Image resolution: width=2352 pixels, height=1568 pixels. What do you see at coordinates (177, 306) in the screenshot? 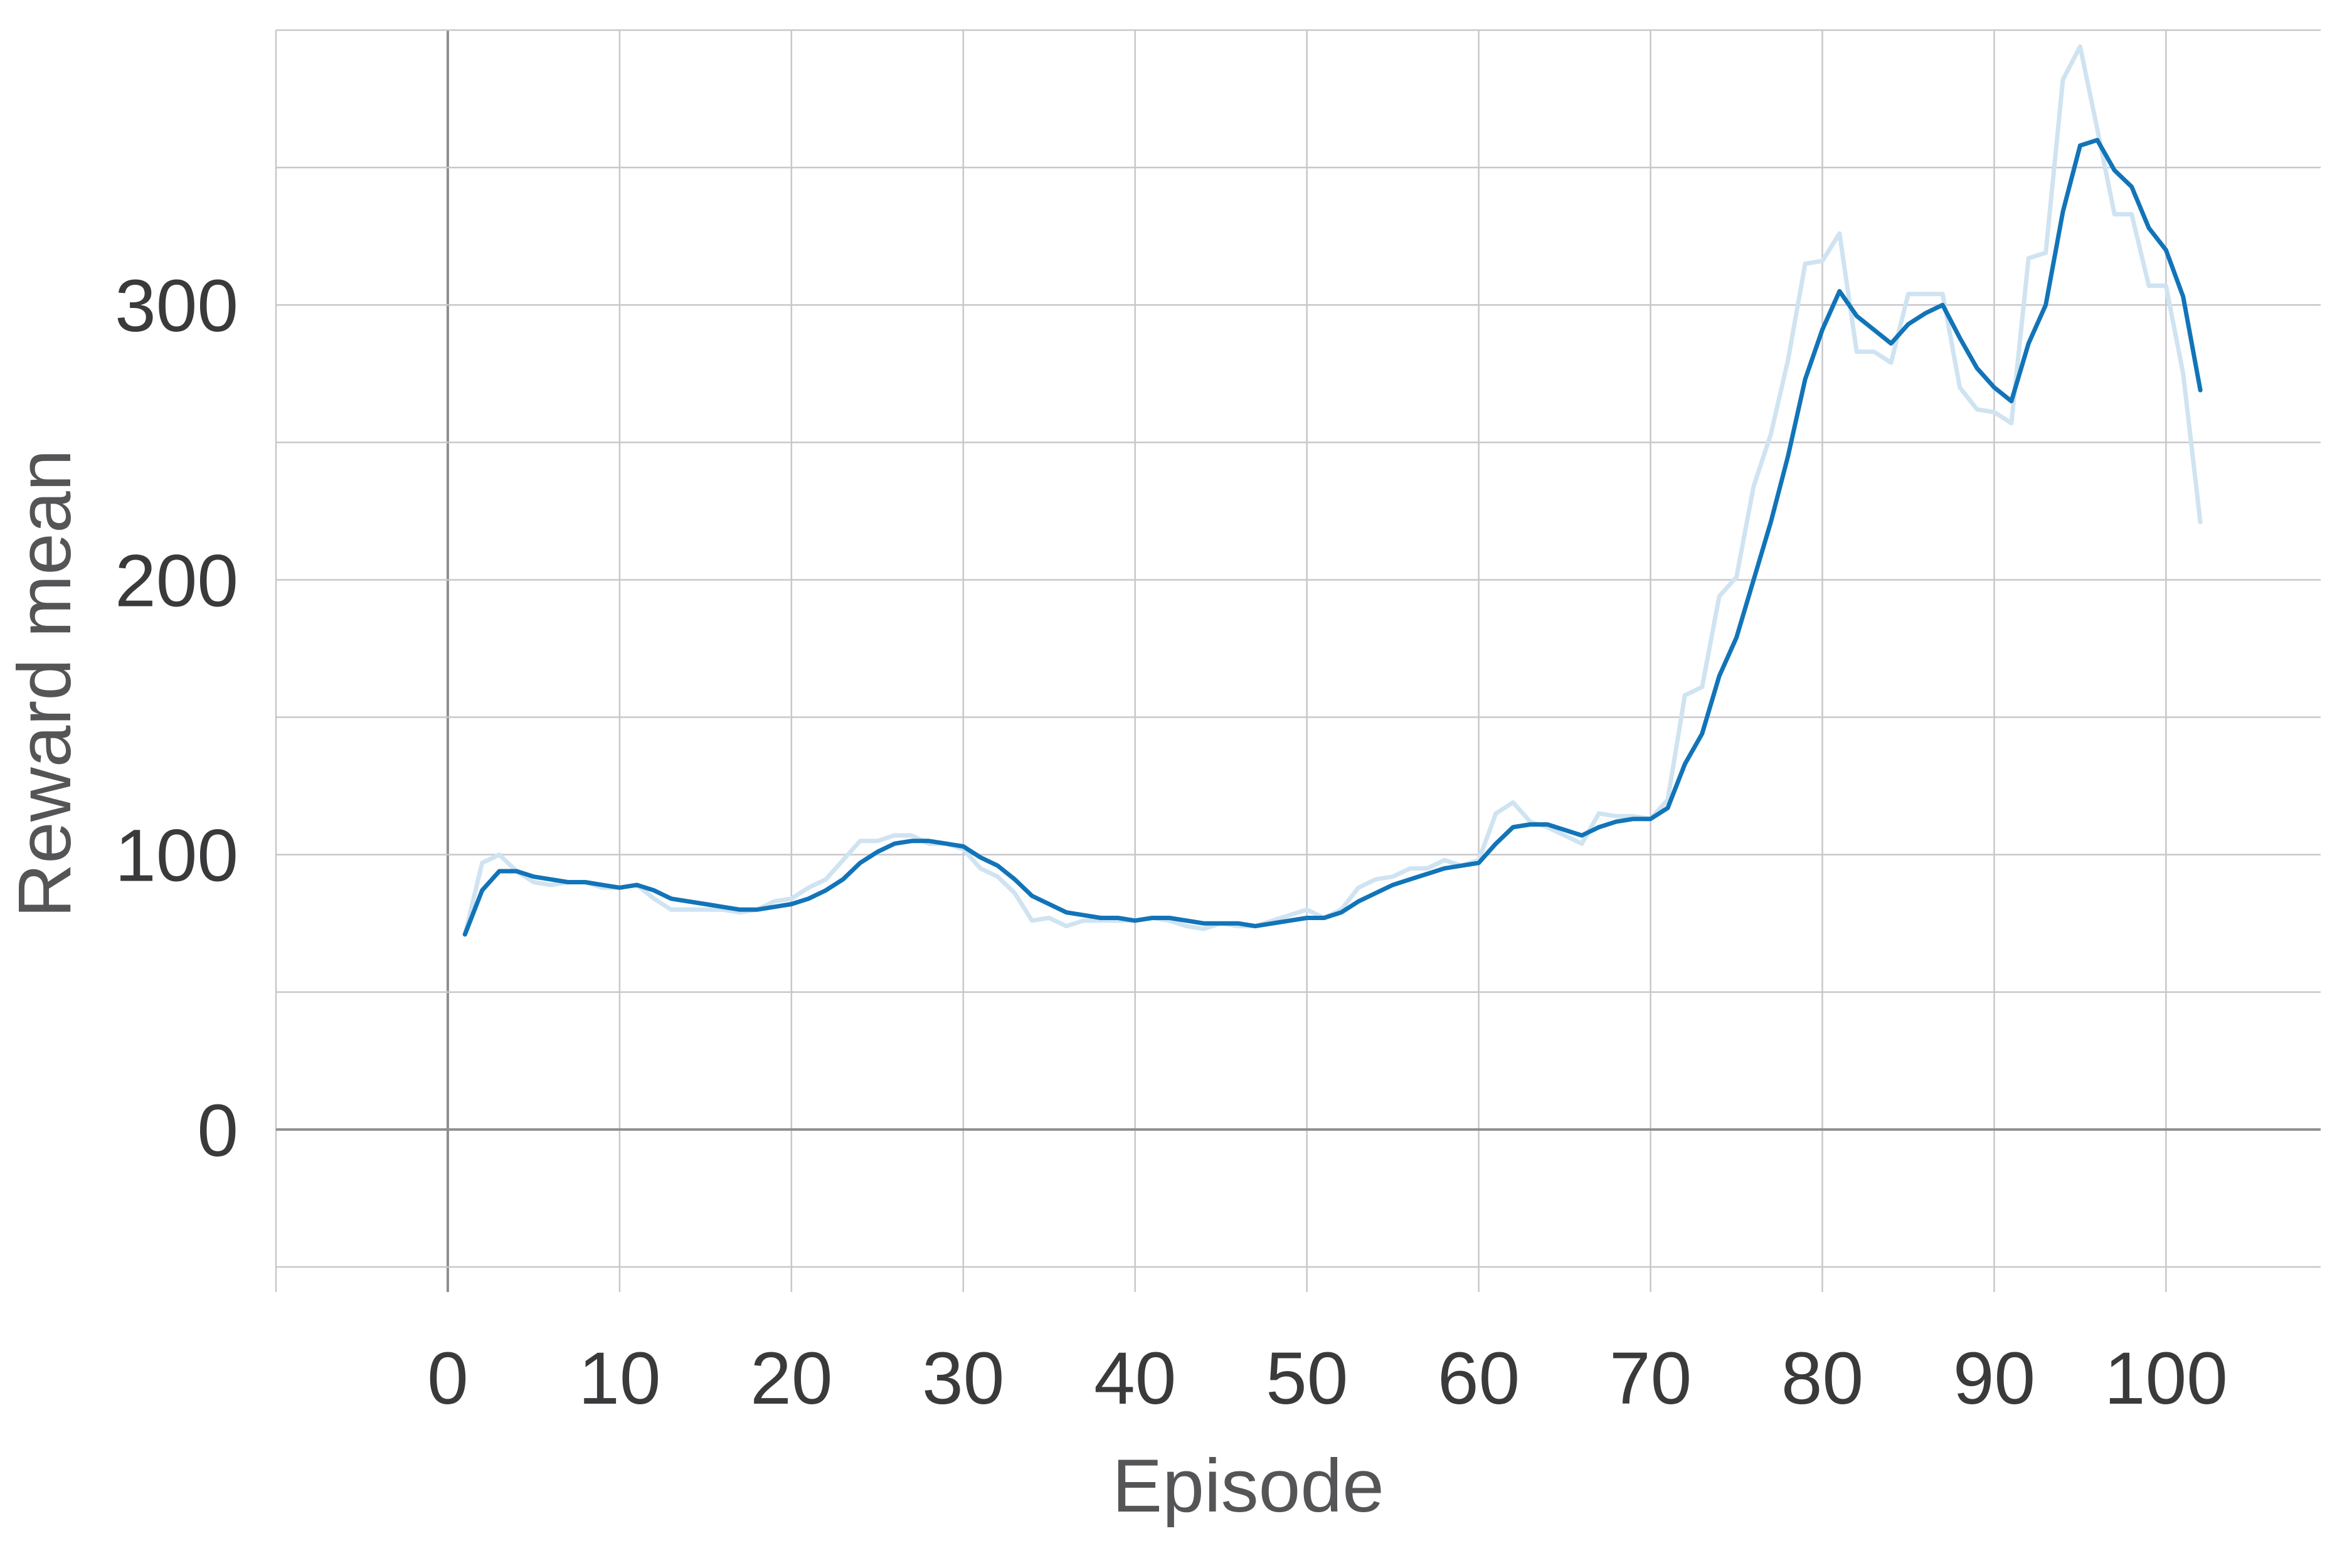
I see `y-tick-label: 300` at bounding box center [177, 306].